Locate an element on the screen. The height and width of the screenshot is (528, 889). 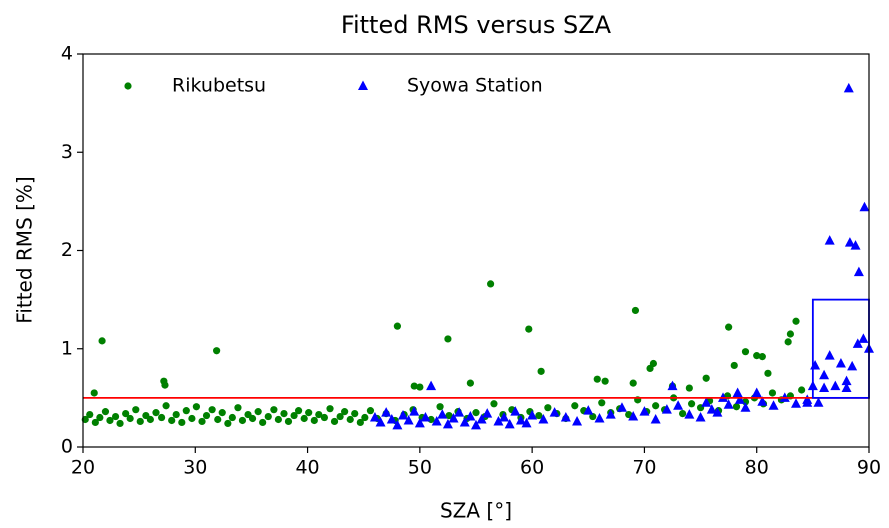
chart-title: Fitted RMS versus SZA is located at coordinates (476, 25).